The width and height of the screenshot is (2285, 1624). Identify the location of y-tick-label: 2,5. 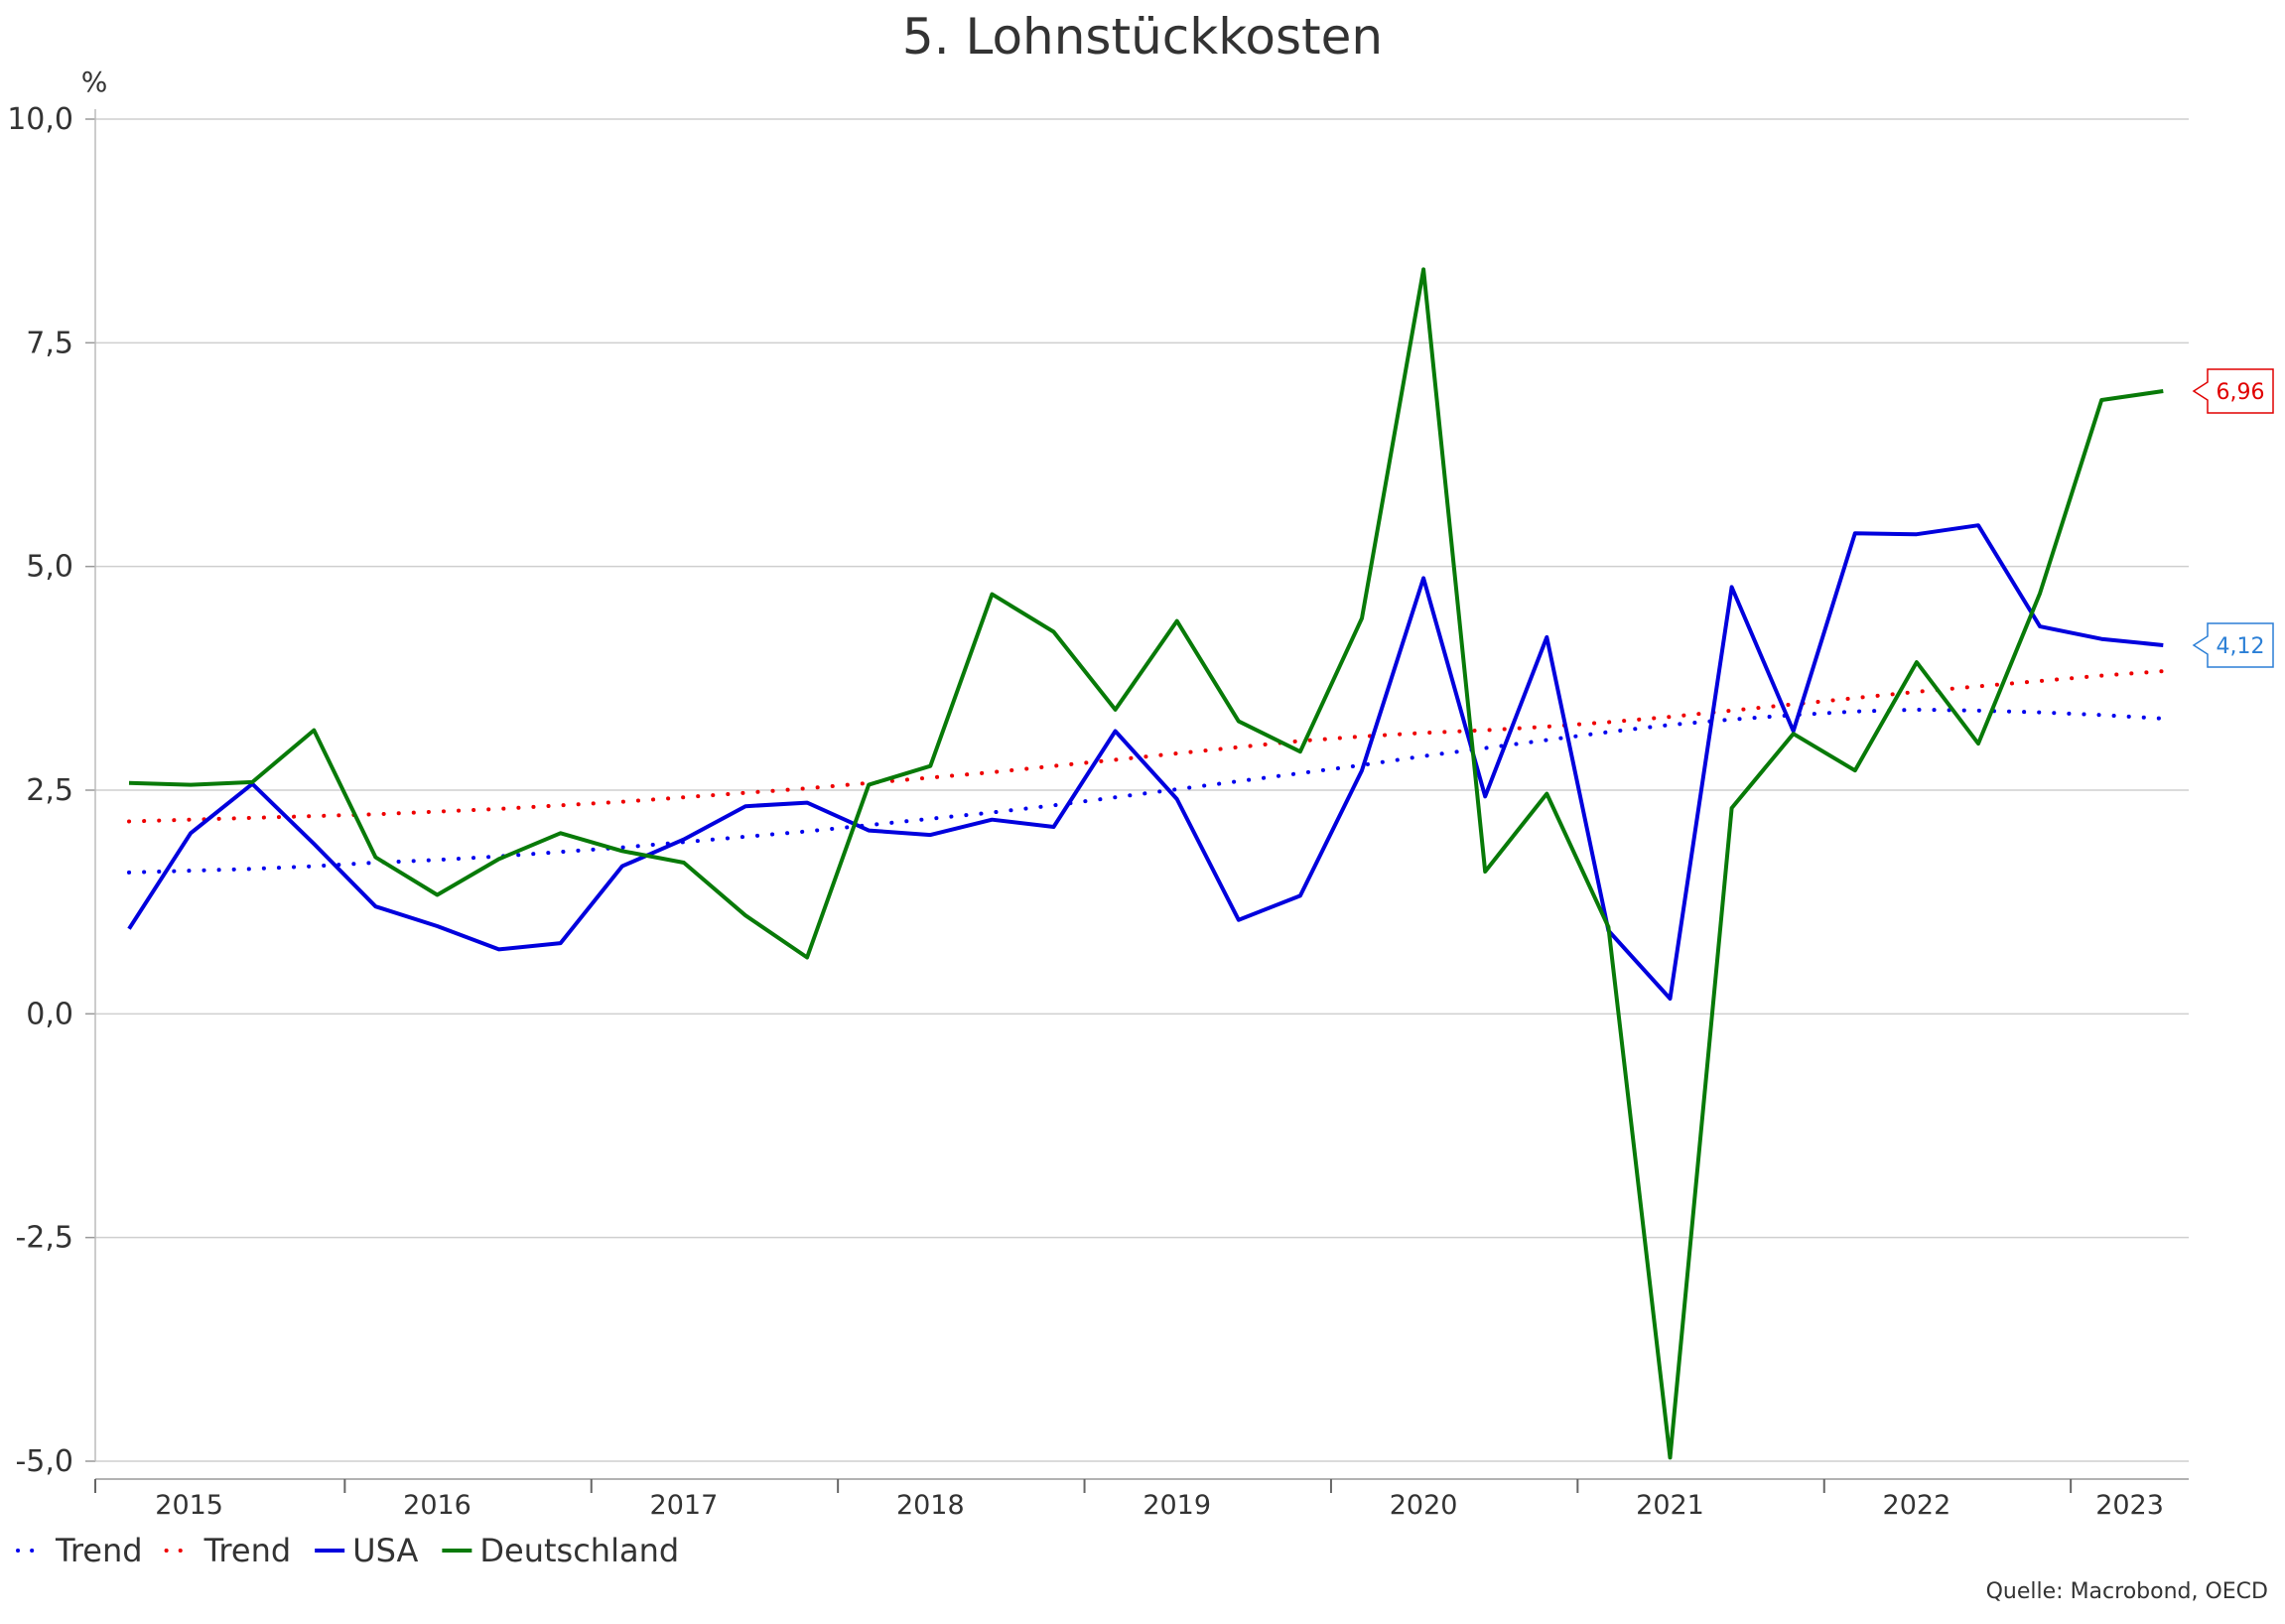
(49, 790).